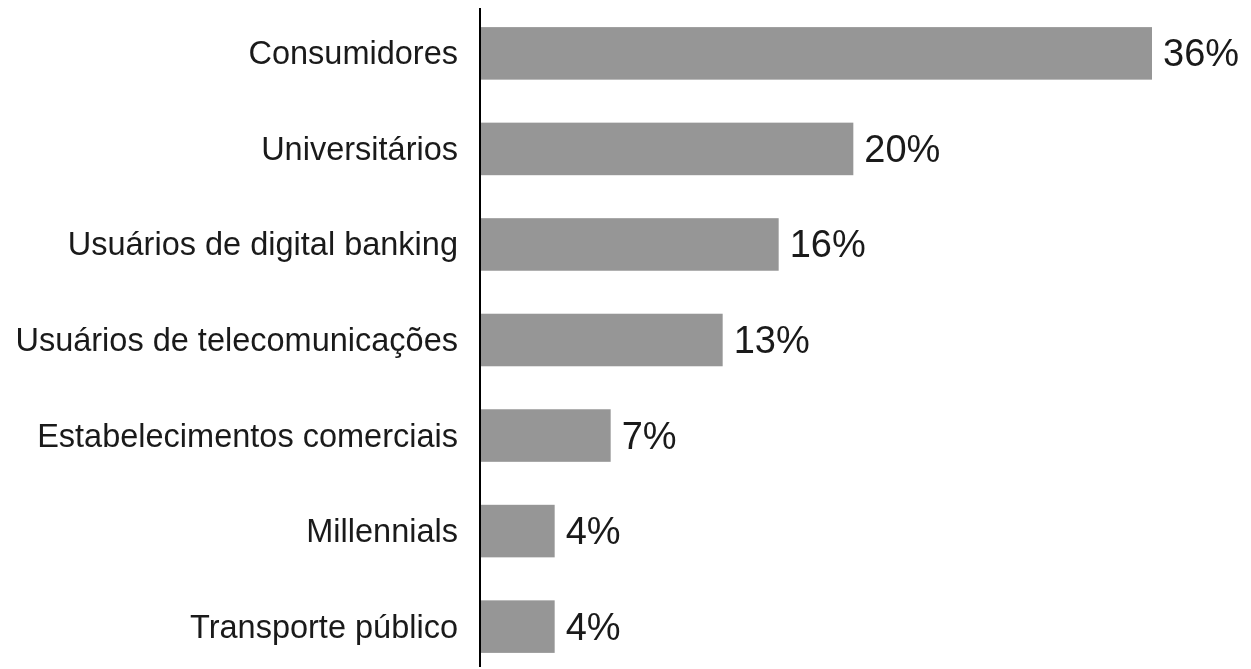 The width and height of the screenshot is (1251, 669). I want to click on data-label: 36%, so click(1201, 53).